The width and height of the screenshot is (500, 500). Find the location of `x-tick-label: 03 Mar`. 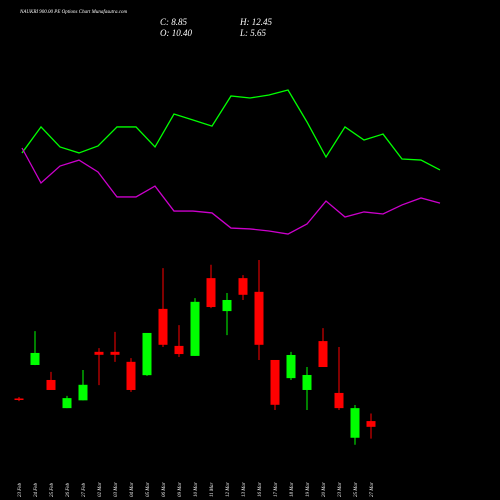

x-tick-label: 03 Mar is located at coordinates (116, 489).